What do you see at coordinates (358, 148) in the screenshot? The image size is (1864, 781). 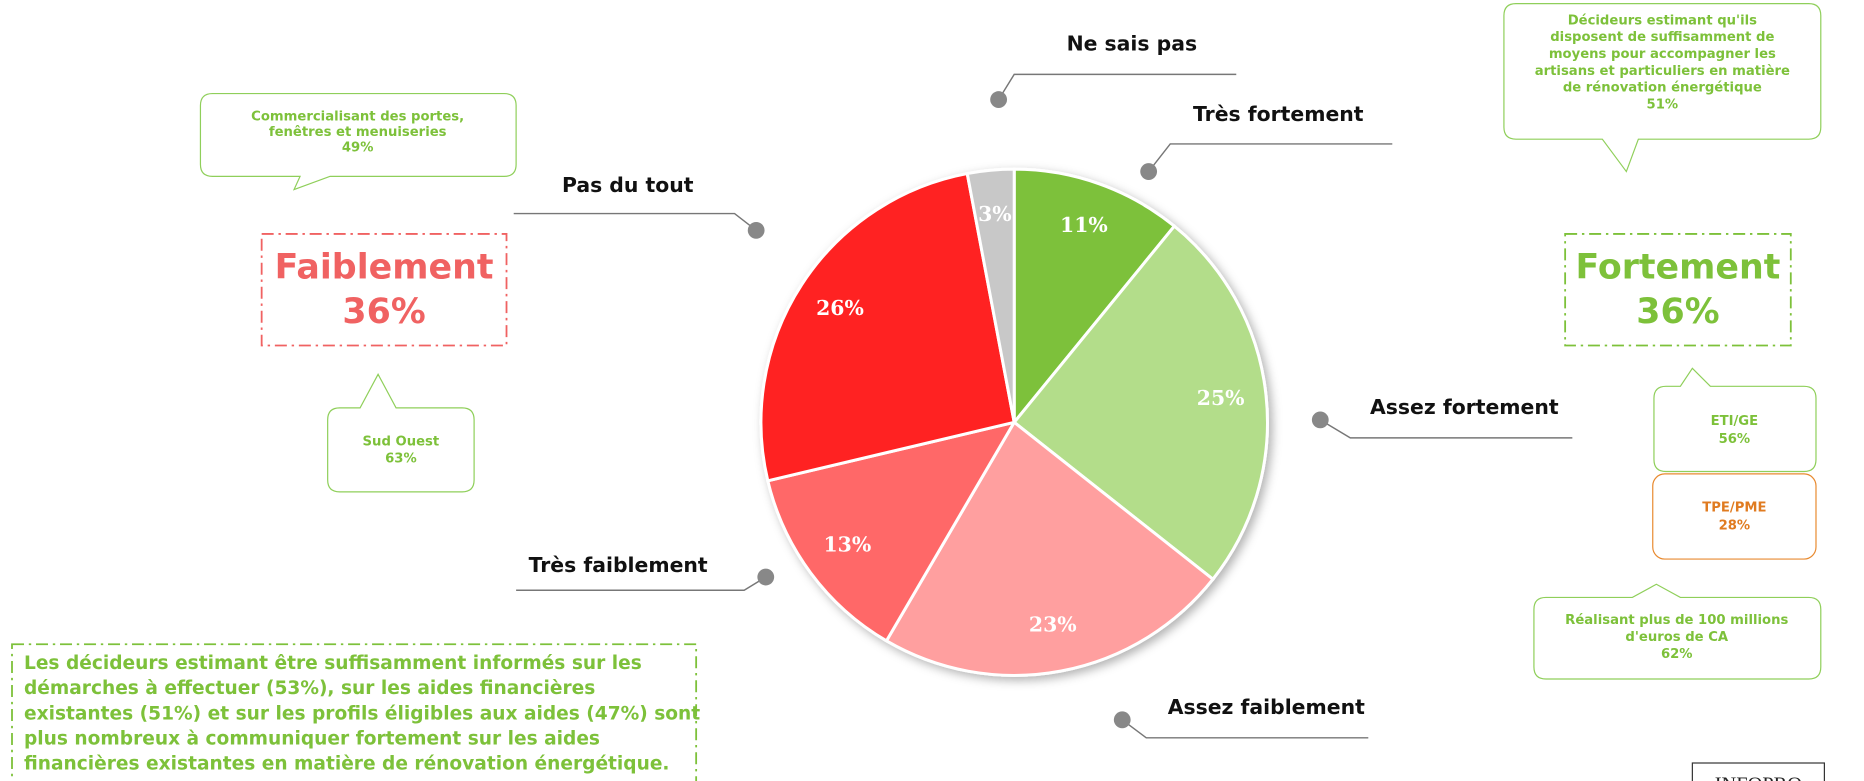 I see `annotation-text: 49%` at bounding box center [358, 148].